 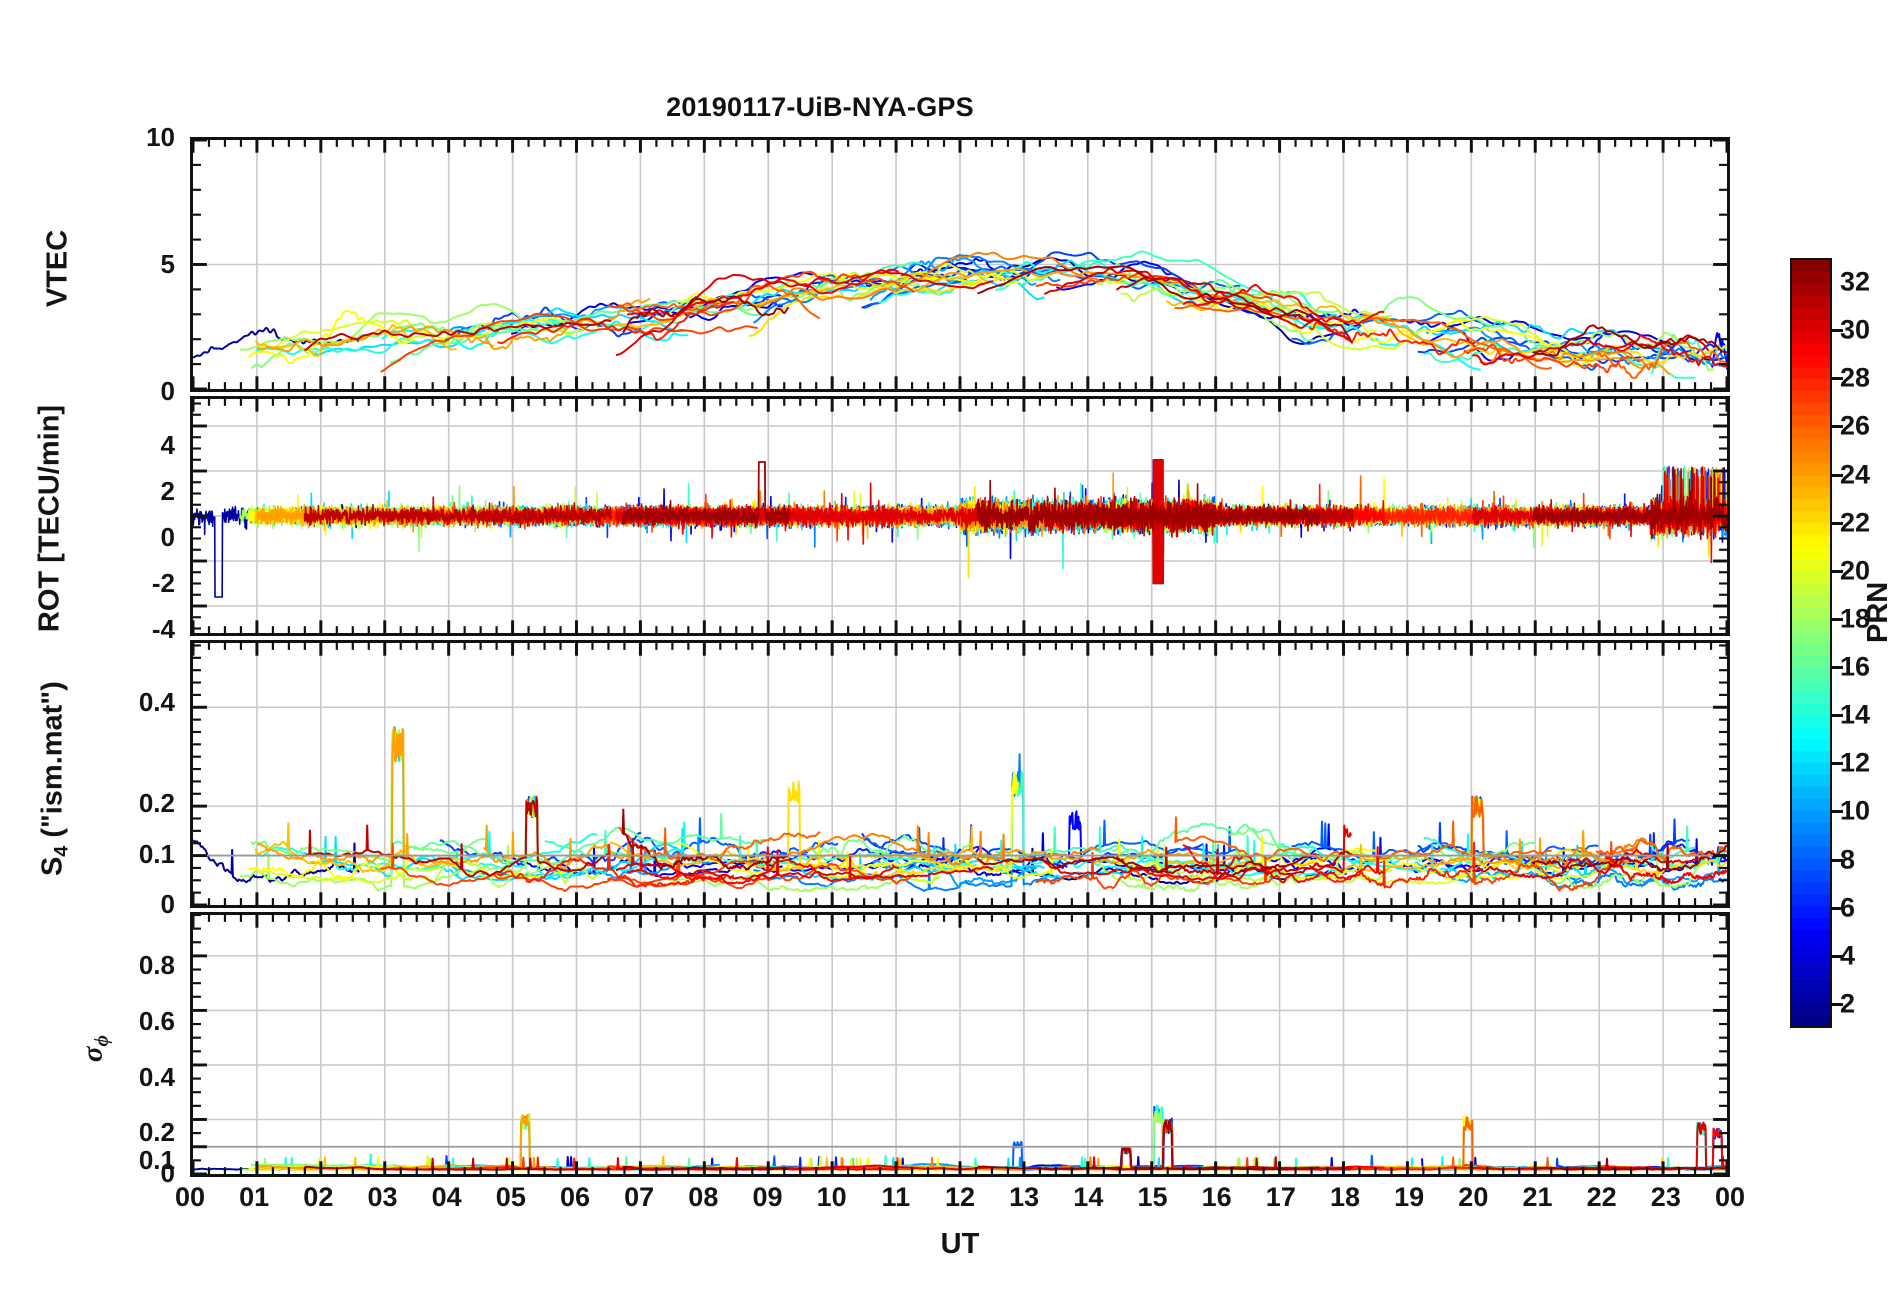 What do you see at coordinates (510, 1197) in the screenshot?
I see `xaxis-tick-5: 05` at bounding box center [510, 1197].